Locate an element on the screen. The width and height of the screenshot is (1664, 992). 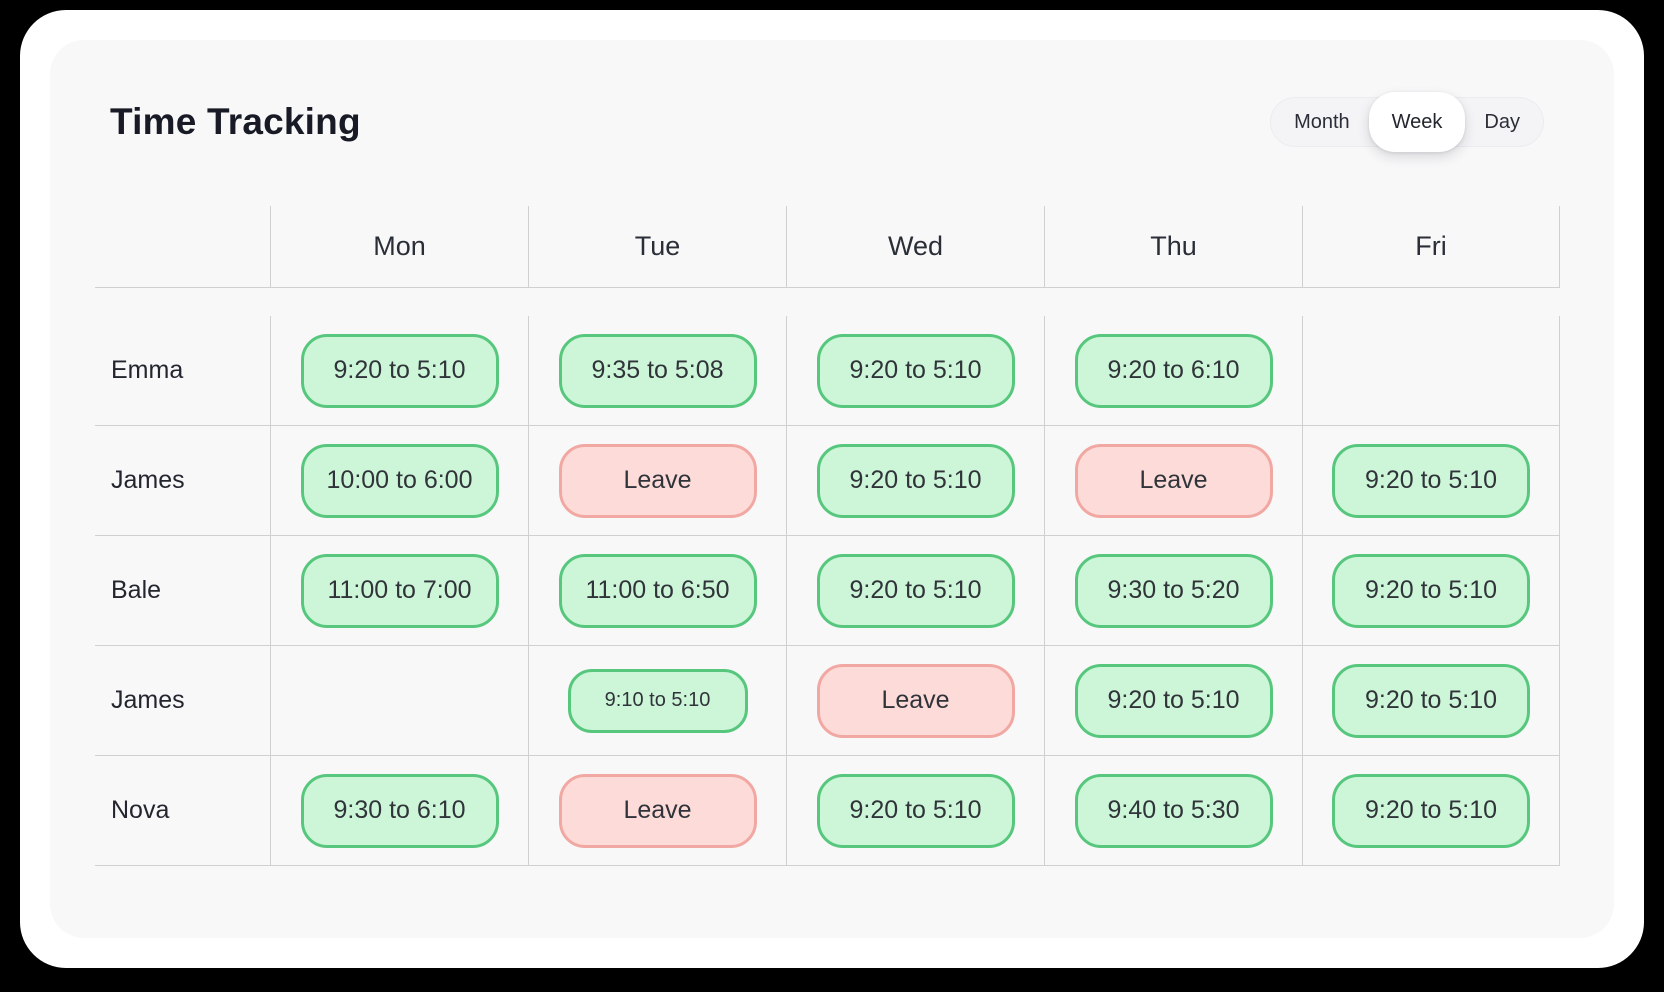
shift-time-badge: 11:00 to 6:50 is located at coordinates (657, 590).